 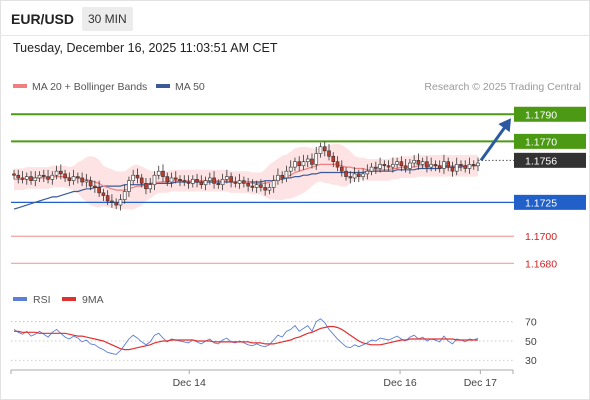 What do you see at coordinates (42, 300) in the screenshot?
I see `rsi-legend-label: RSI` at bounding box center [42, 300].